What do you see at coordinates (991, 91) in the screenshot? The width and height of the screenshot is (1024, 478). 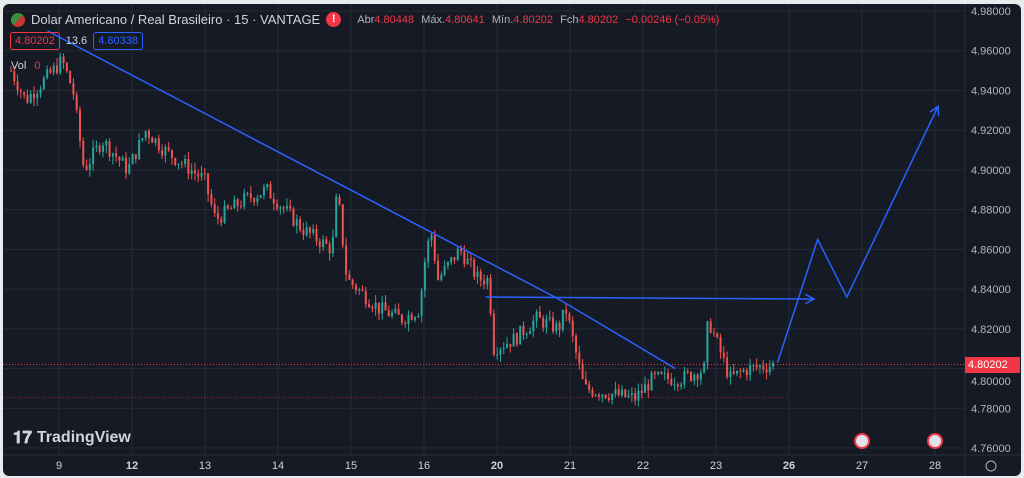 I see `y-tick-label: 4.94000` at bounding box center [991, 91].